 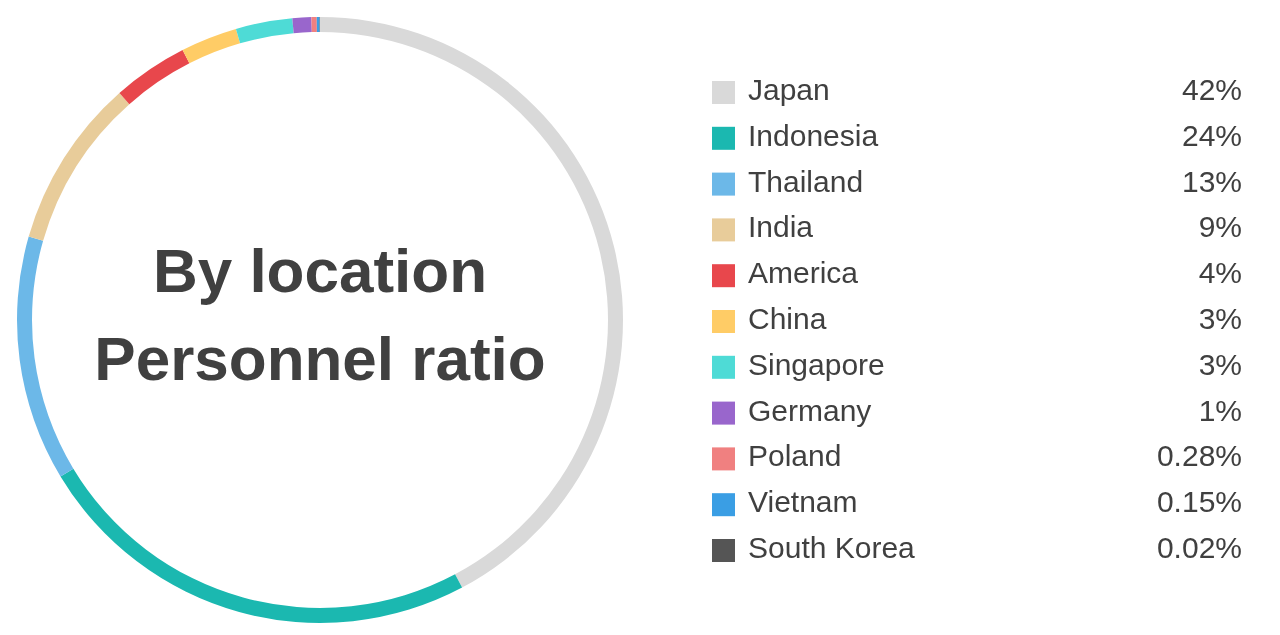 I want to click on data-label: 0.15%, so click(x=1199, y=502).